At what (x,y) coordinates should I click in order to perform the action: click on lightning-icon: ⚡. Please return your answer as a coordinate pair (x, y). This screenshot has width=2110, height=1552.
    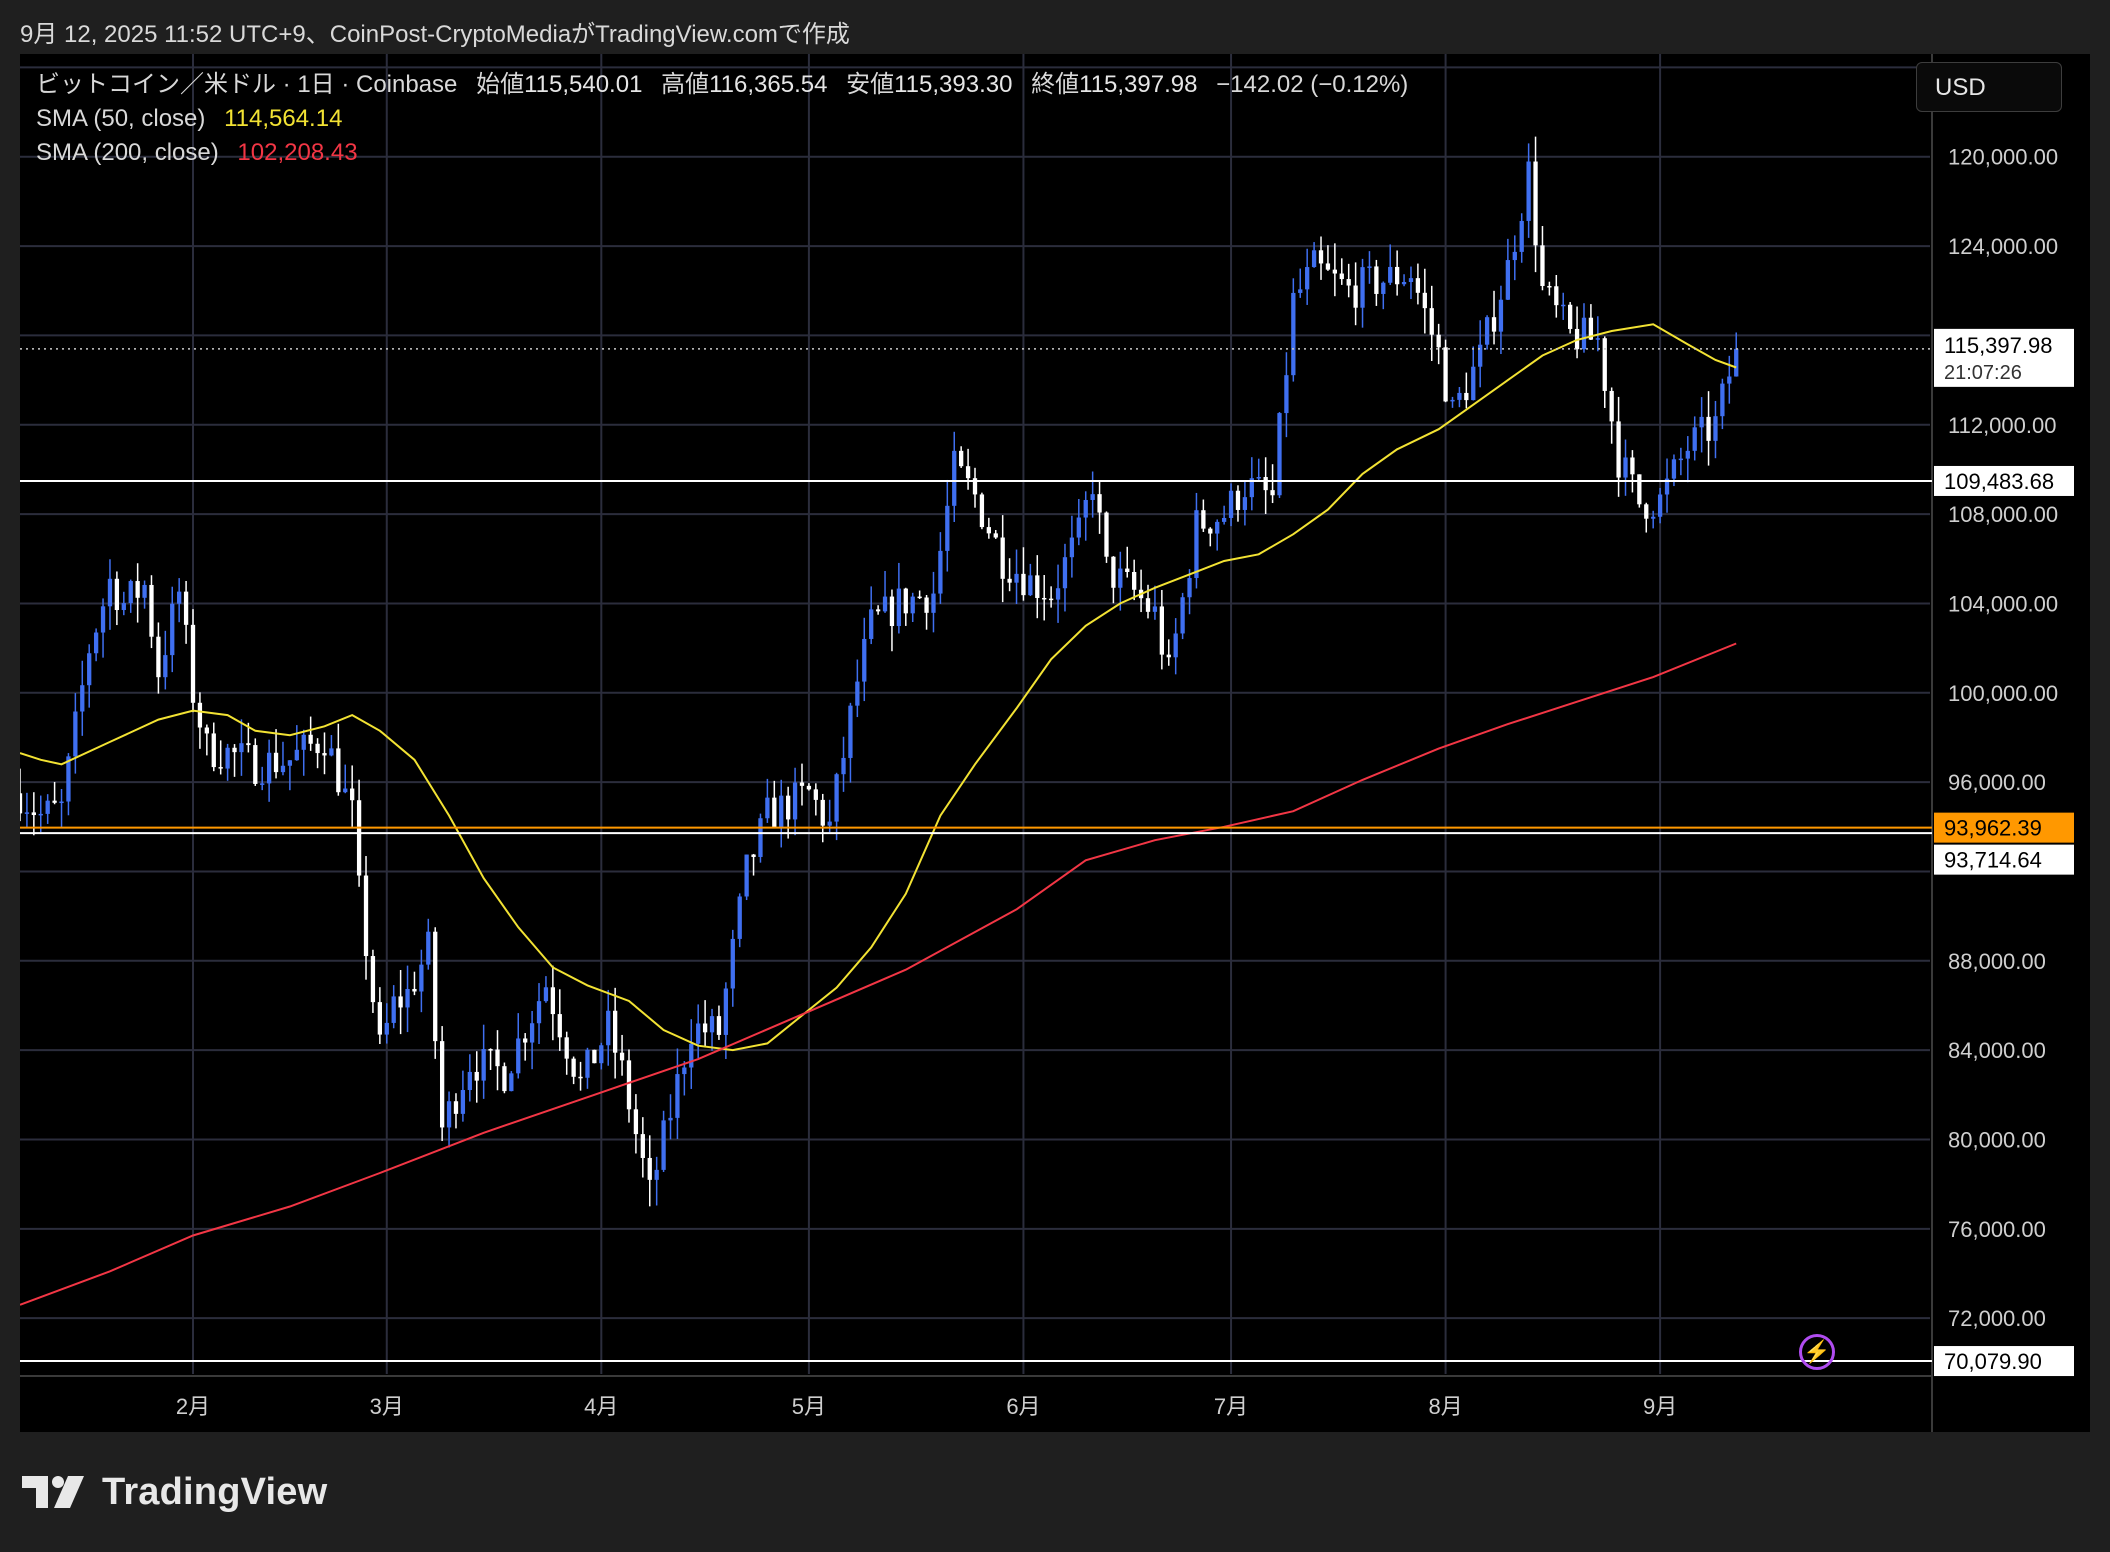
    Looking at the image, I should click on (1817, 1352).